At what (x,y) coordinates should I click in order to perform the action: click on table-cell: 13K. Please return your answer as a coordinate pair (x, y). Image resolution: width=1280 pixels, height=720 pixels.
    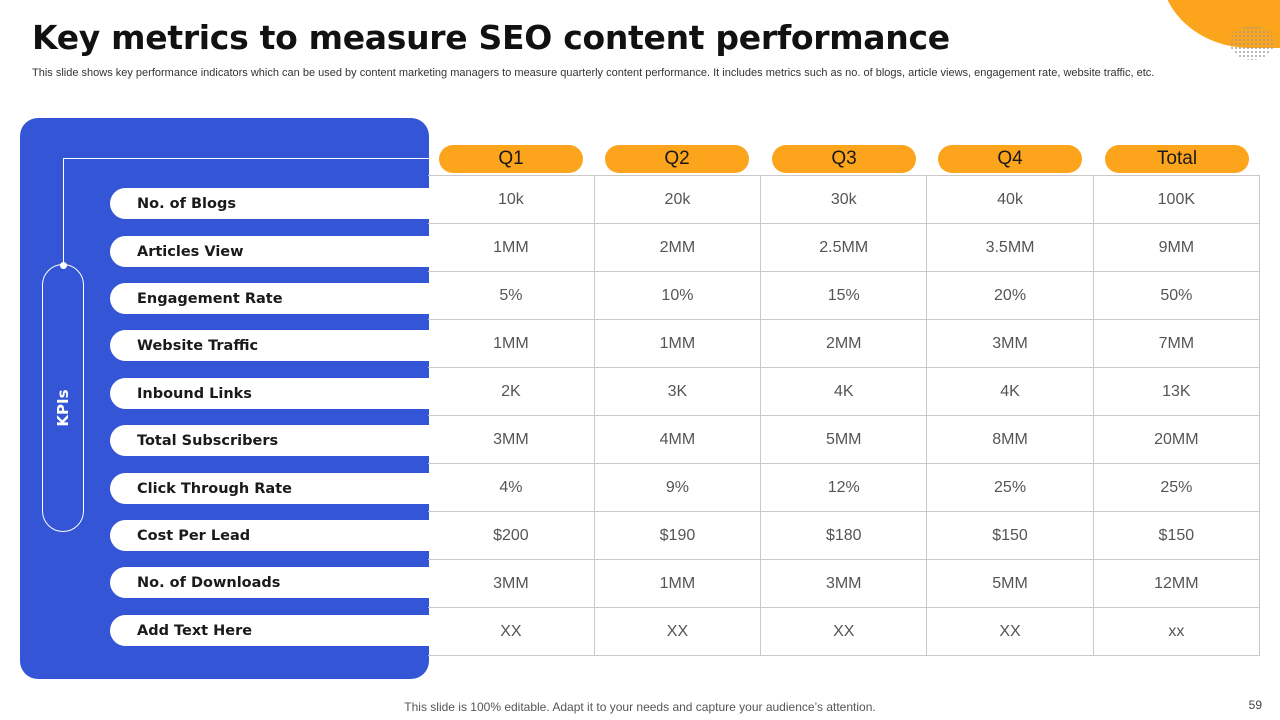
    Looking at the image, I should click on (1176, 391).